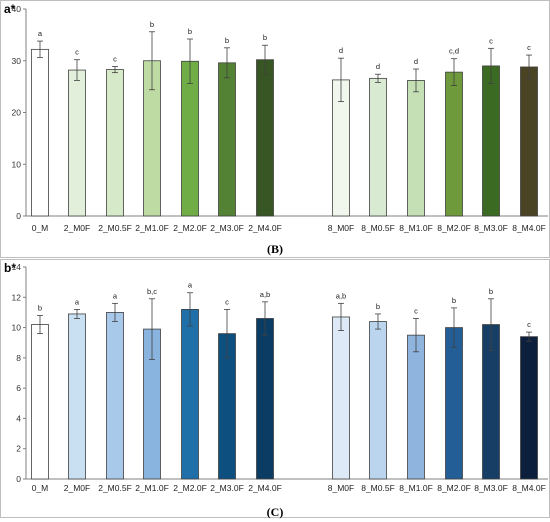  I want to click on panel-caption: (C), so click(275, 512).